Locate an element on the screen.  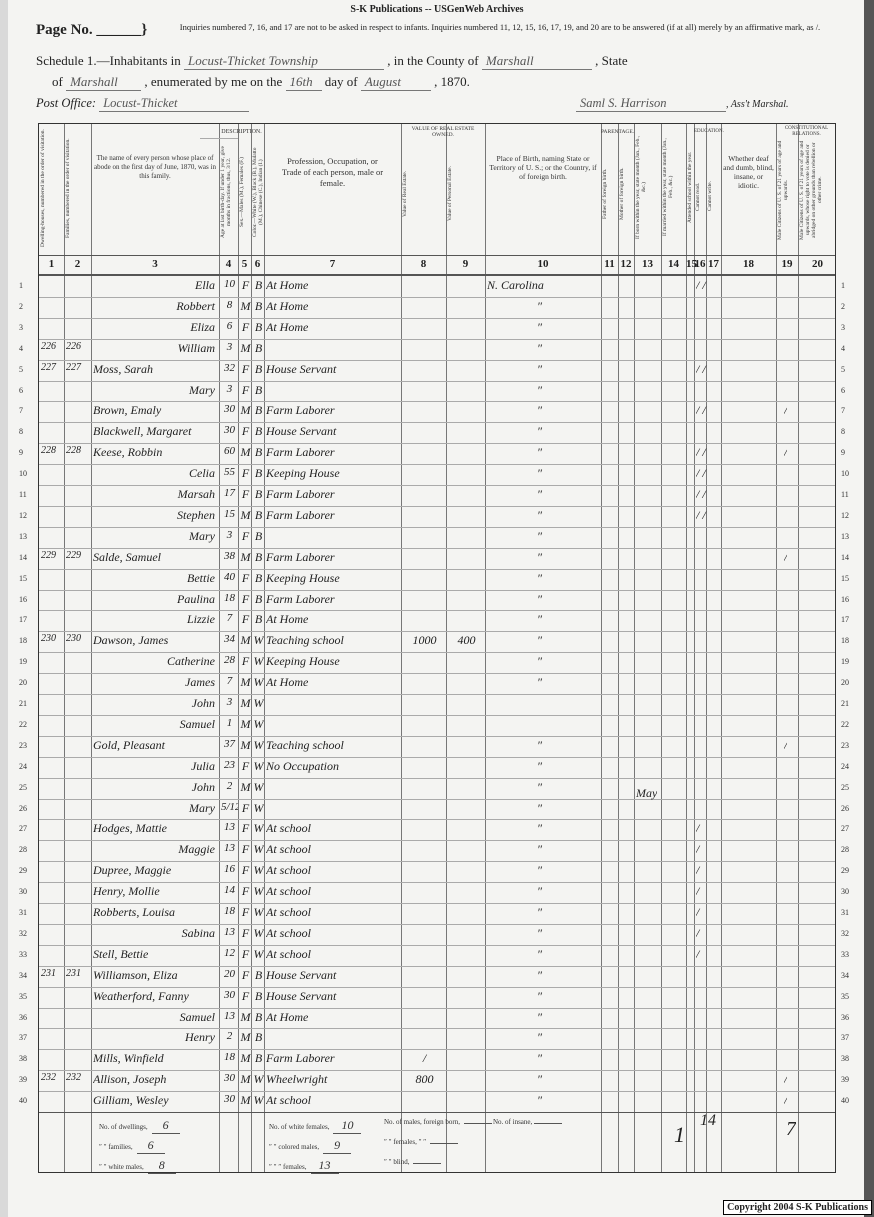
total-col15: 1 is located at coordinates (679, 1134).